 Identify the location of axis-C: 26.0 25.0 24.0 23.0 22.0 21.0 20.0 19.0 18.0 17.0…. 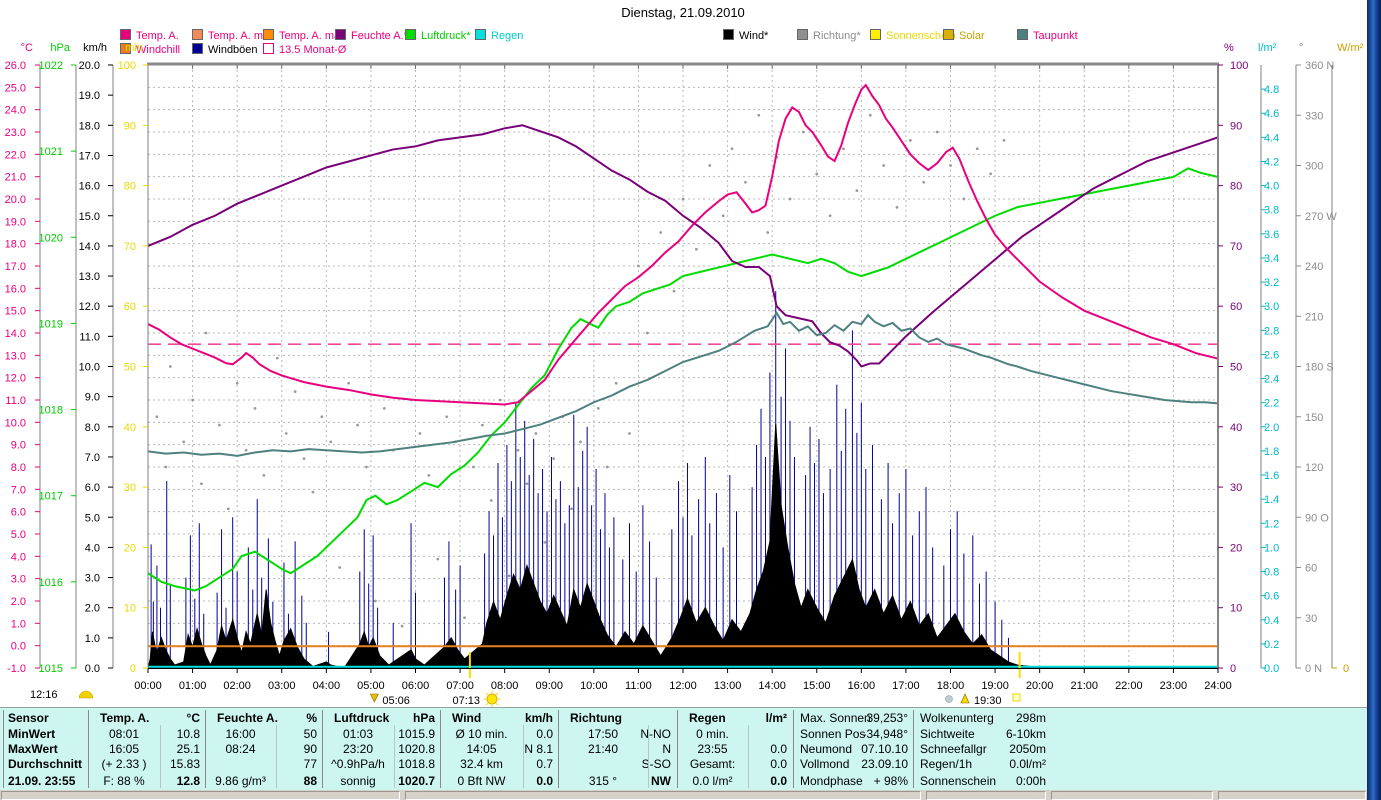
(23, 358).